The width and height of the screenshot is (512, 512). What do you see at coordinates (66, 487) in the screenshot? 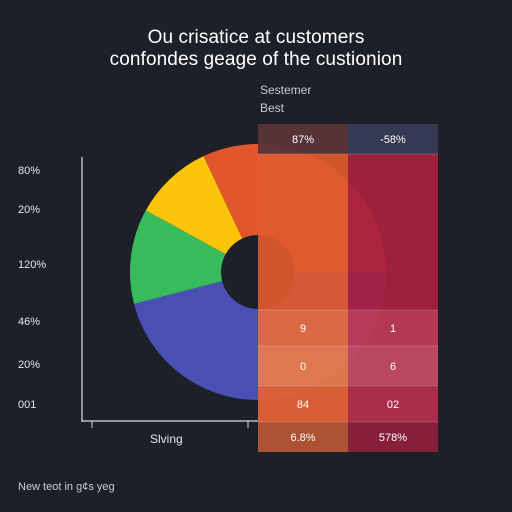
I see `footer-note: New teot in g¢s yeg` at bounding box center [66, 487].